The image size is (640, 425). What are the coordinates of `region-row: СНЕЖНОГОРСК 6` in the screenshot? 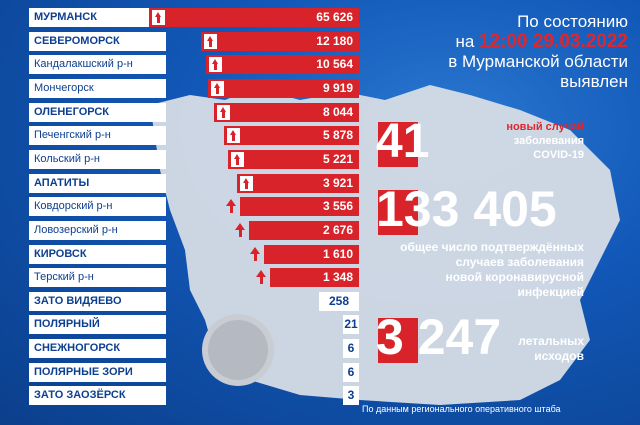 It's located at (194, 349).